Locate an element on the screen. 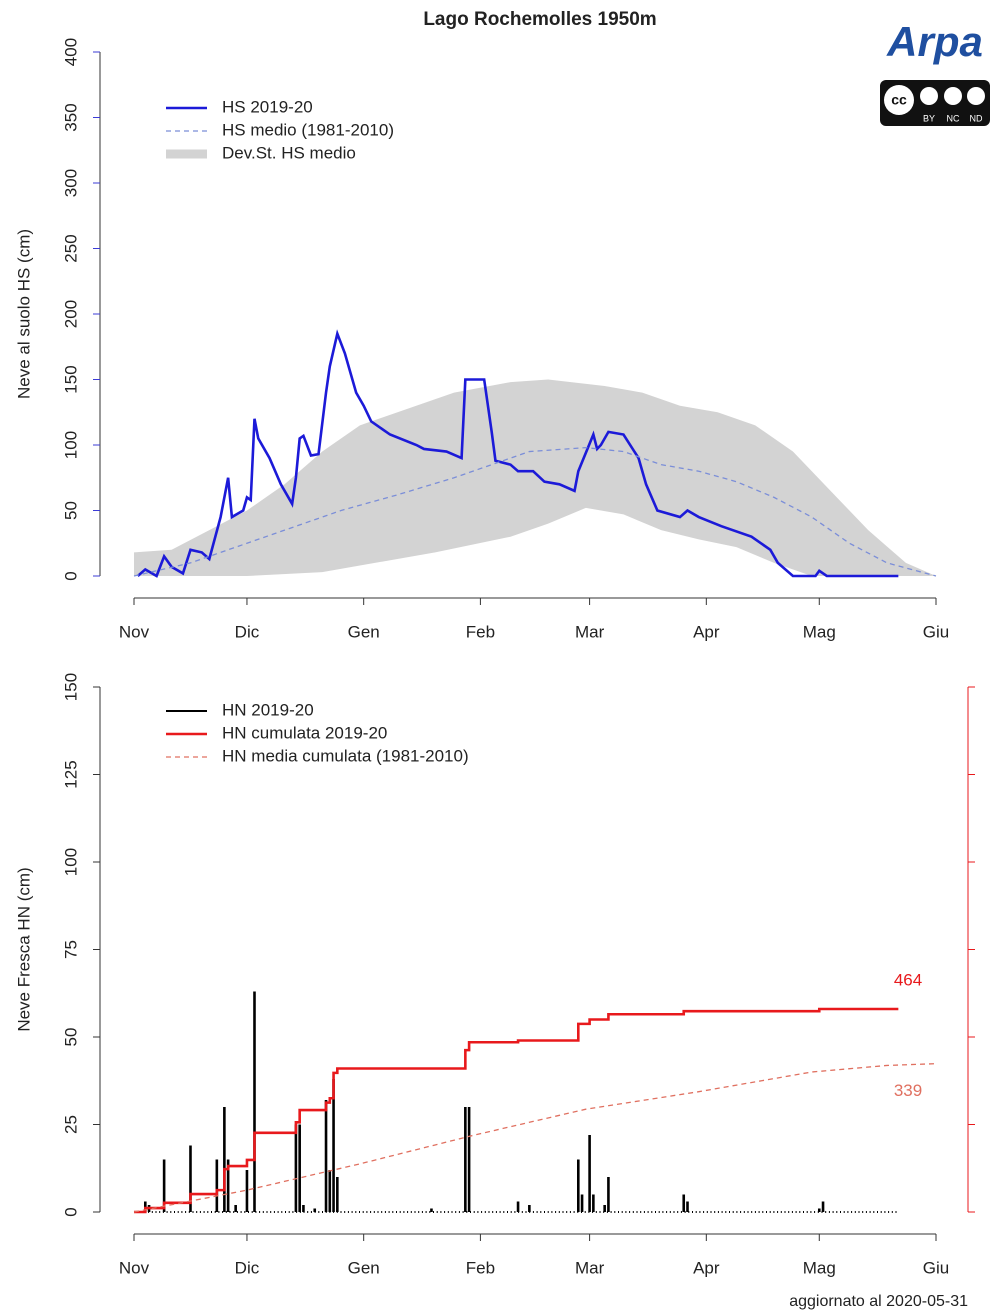 The height and width of the screenshot is (1315, 998). end-value-label: 339 is located at coordinates (908, 1090).